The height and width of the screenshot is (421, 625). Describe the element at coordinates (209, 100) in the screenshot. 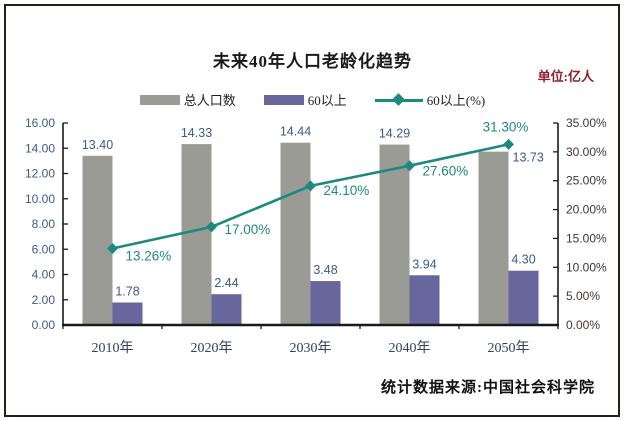

I see `legend-label-total: 总人口数` at that location.